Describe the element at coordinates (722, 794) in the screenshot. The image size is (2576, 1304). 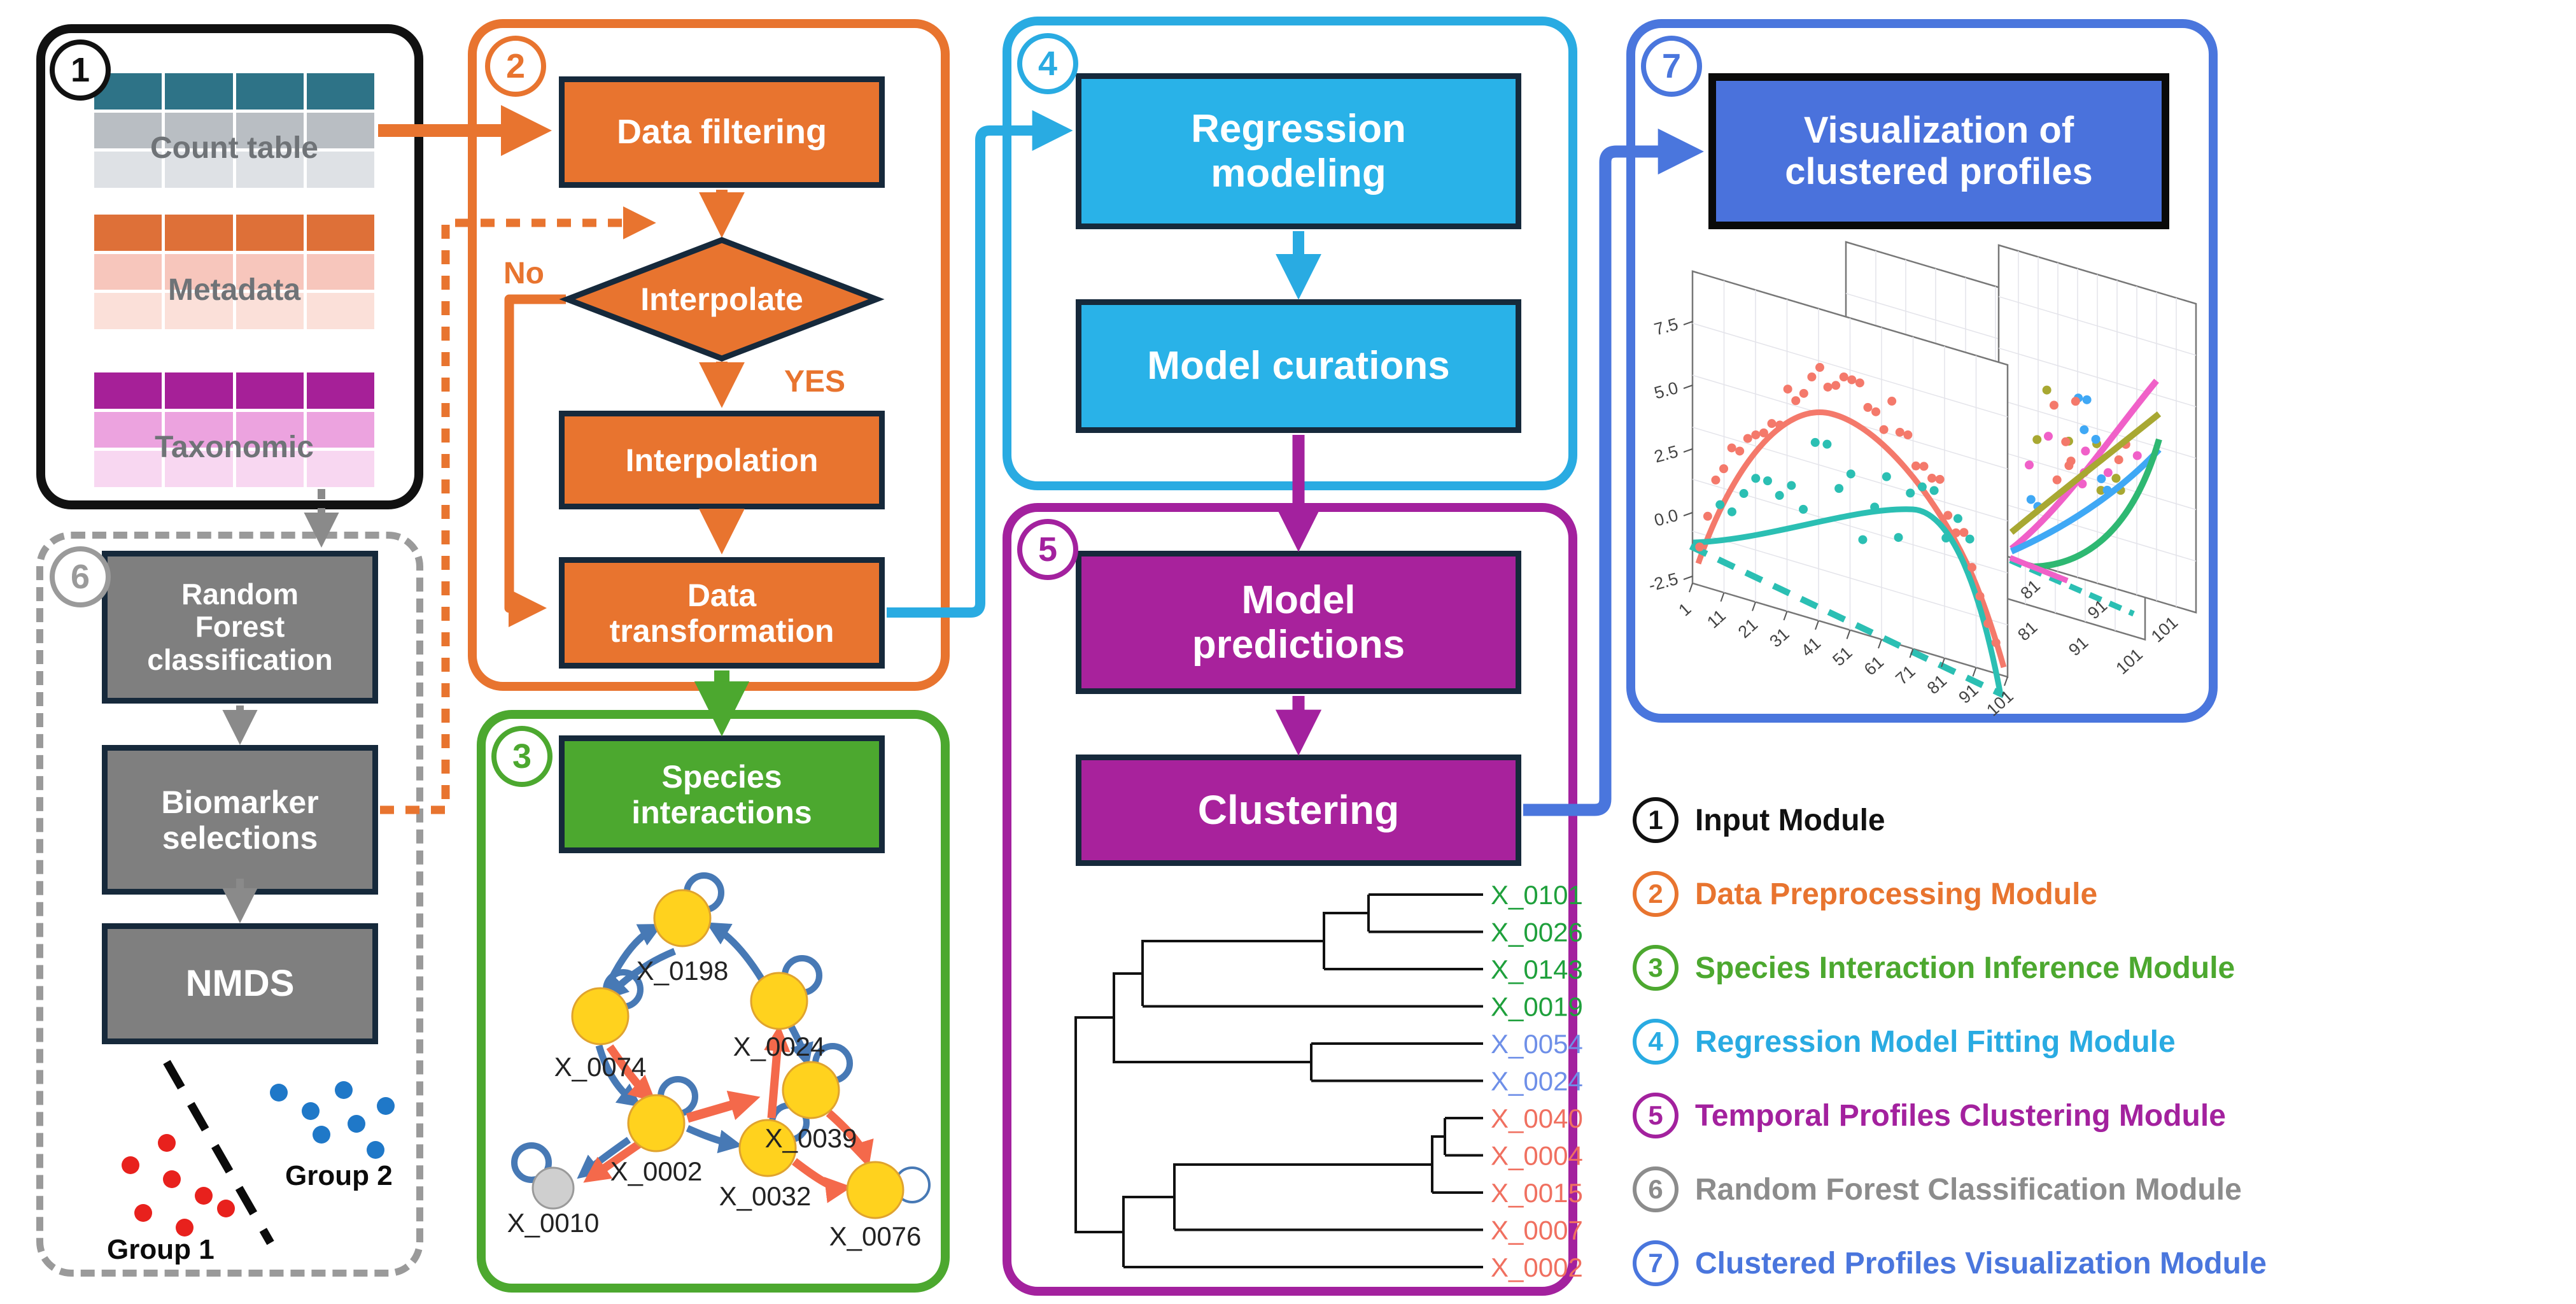
I see `species-interactions-label: Species interactions` at that location.